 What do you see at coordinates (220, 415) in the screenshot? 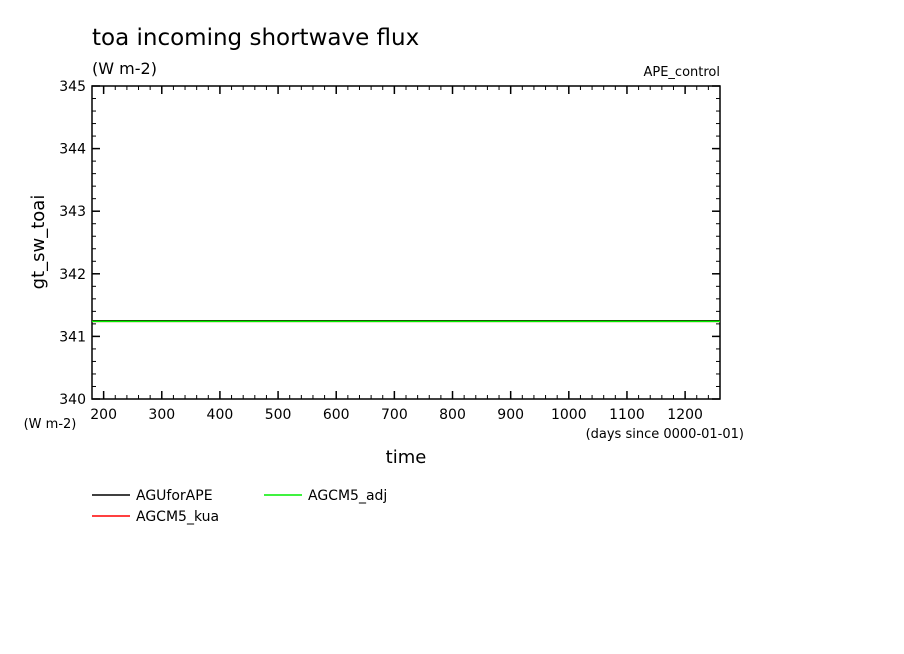
I see `x-tick-label: 400` at bounding box center [220, 415].